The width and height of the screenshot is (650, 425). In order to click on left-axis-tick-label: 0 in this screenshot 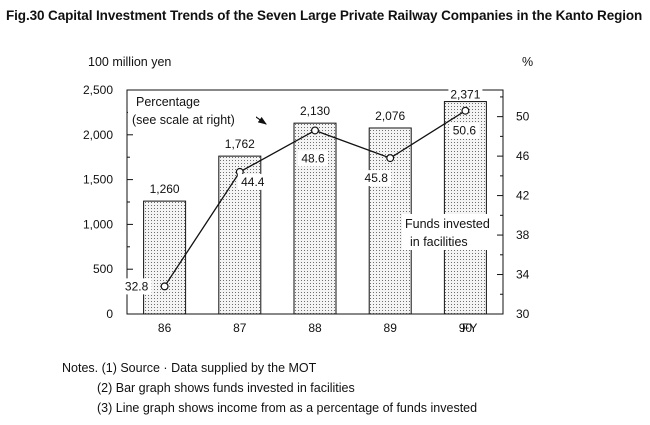, I will do `click(109, 314)`.